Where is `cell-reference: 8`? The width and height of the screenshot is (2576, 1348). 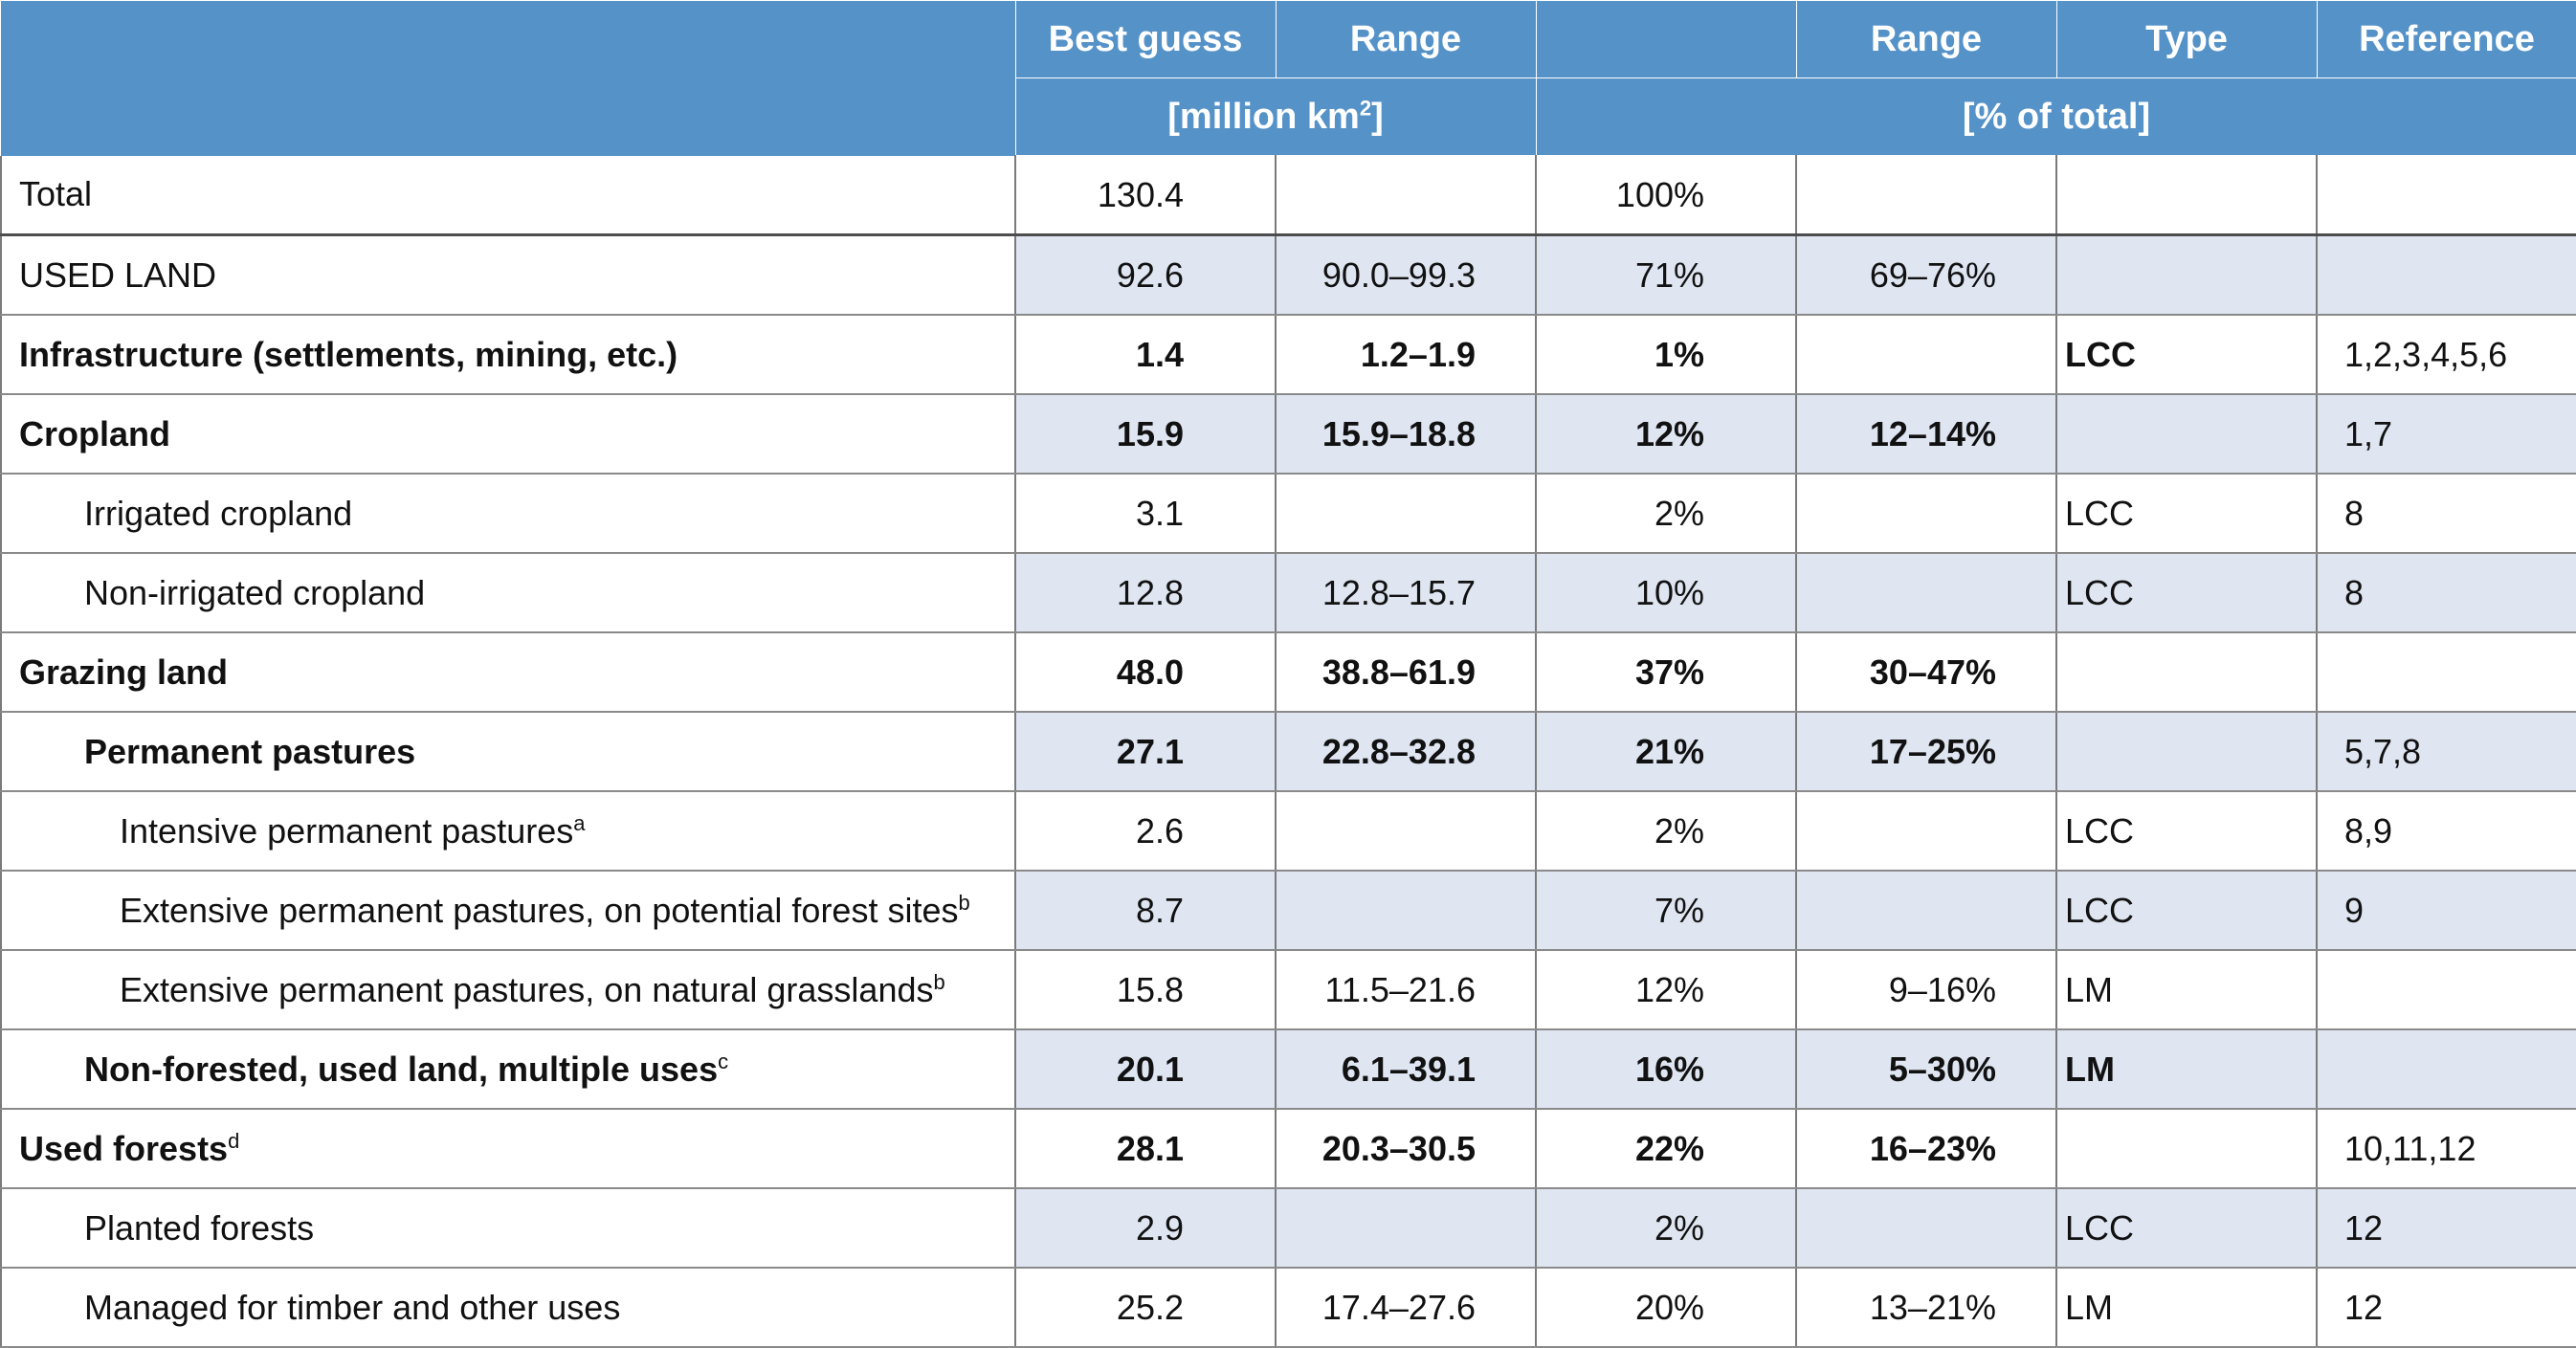 cell-reference: 8 is located at coordinates (2446, 593).